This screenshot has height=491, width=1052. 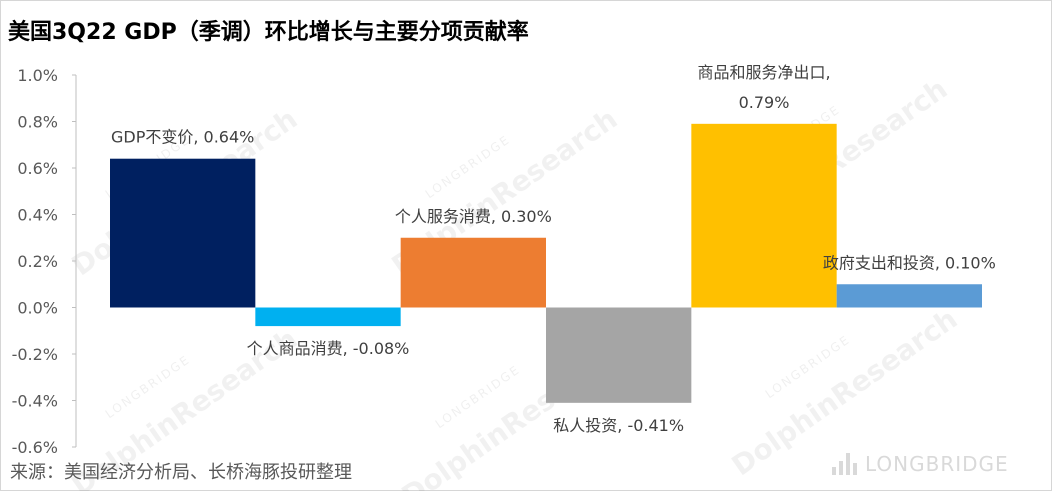 I want to click on y-tick-label: -0.4%, so click(x=35, y=401).